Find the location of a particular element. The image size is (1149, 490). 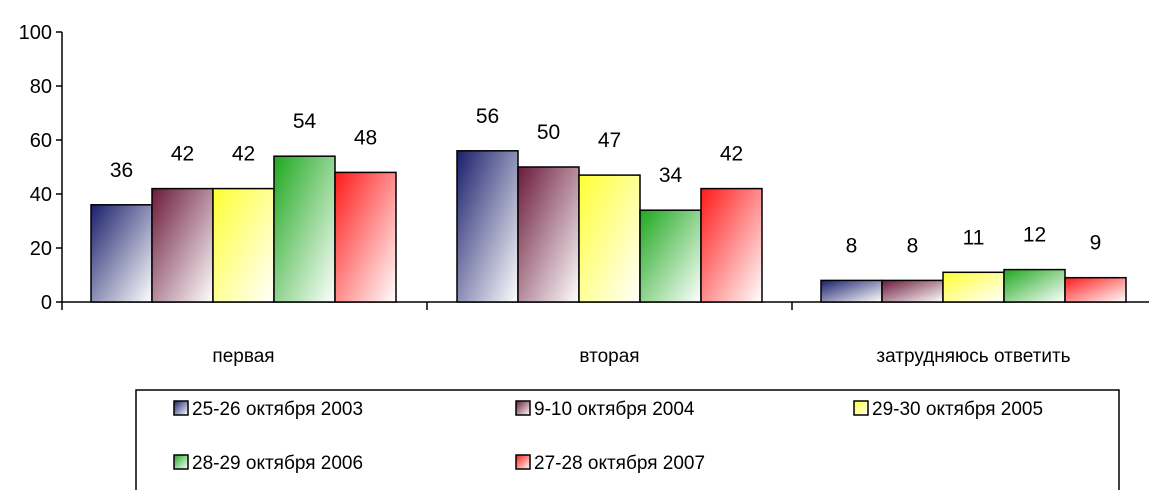

category-label: первая is located at coordinates (243, 356).